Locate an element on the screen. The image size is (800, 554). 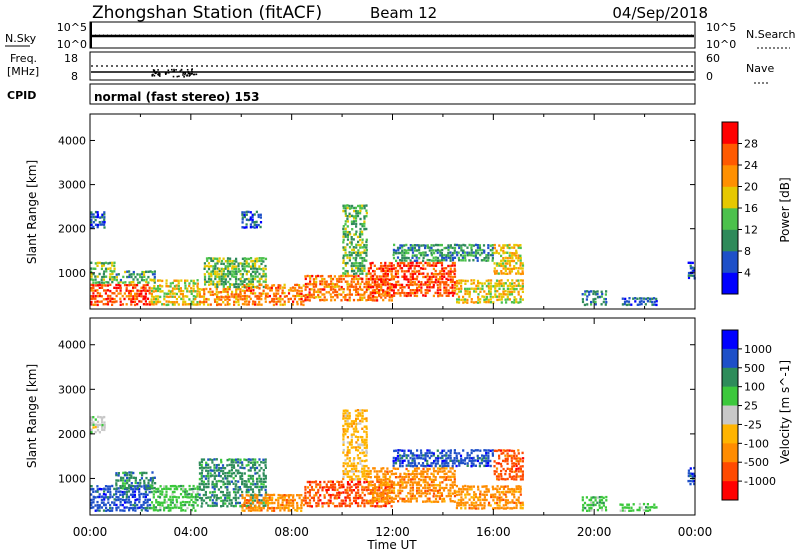
nsearch-label: N.Search is located at coordinates (771, 34).